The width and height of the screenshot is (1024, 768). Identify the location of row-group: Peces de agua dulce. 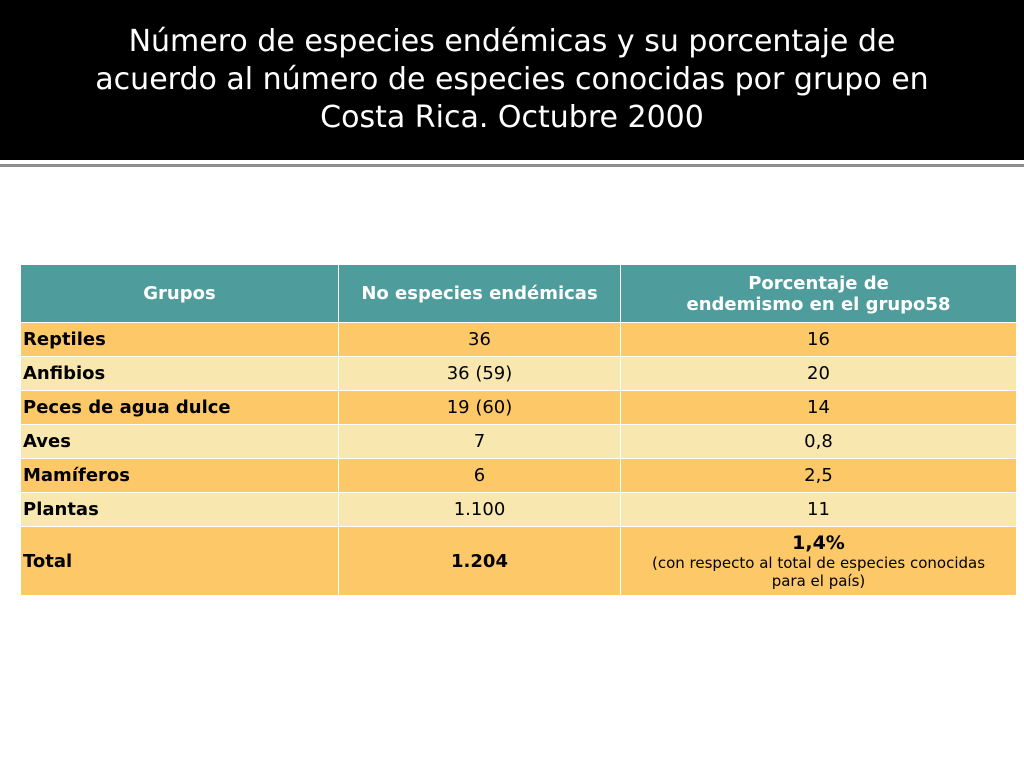
(179, 407).